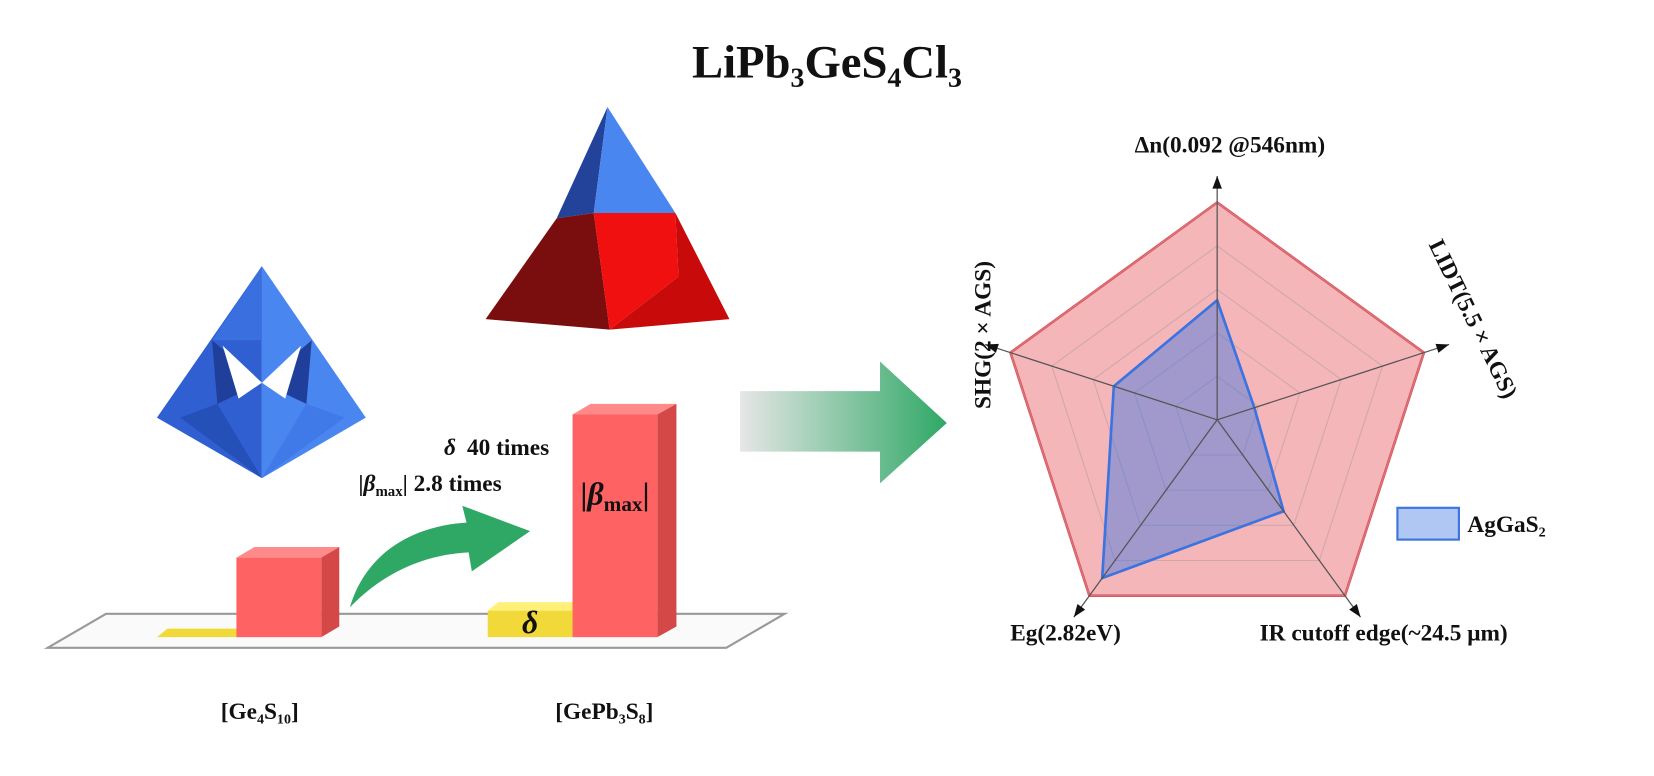  What do you see at coordinates (440, 556) in the screenshot?
I see `curved-arrow` at bounding box center [440, 556].